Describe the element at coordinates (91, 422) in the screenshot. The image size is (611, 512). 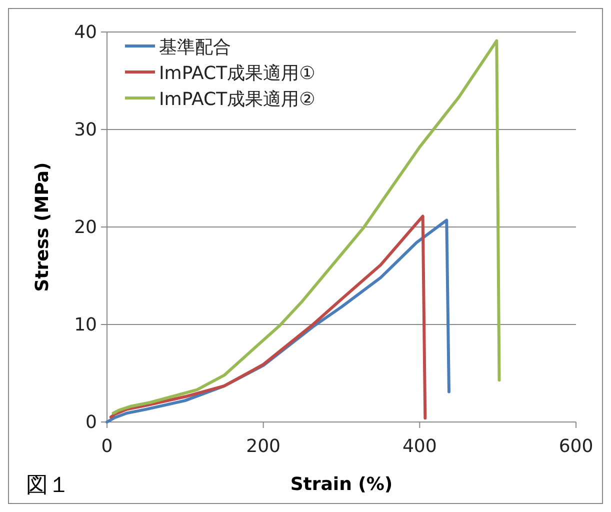
I see `y-tick-label: 0` at that location.